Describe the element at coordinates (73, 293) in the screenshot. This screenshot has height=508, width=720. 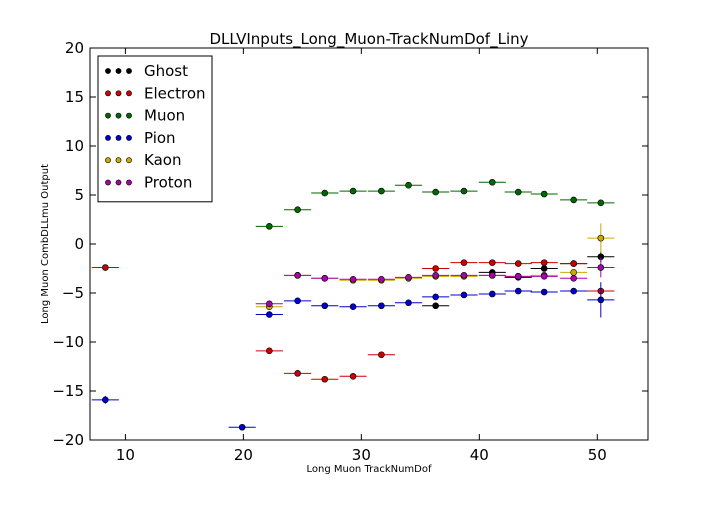
I see `y-tick-label: −5` at that location.